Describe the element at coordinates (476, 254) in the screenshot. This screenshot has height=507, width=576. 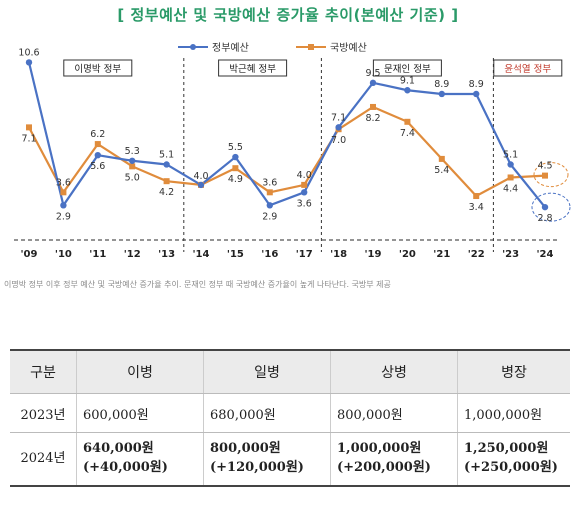
I see `x-tick-label: '22` at that location.